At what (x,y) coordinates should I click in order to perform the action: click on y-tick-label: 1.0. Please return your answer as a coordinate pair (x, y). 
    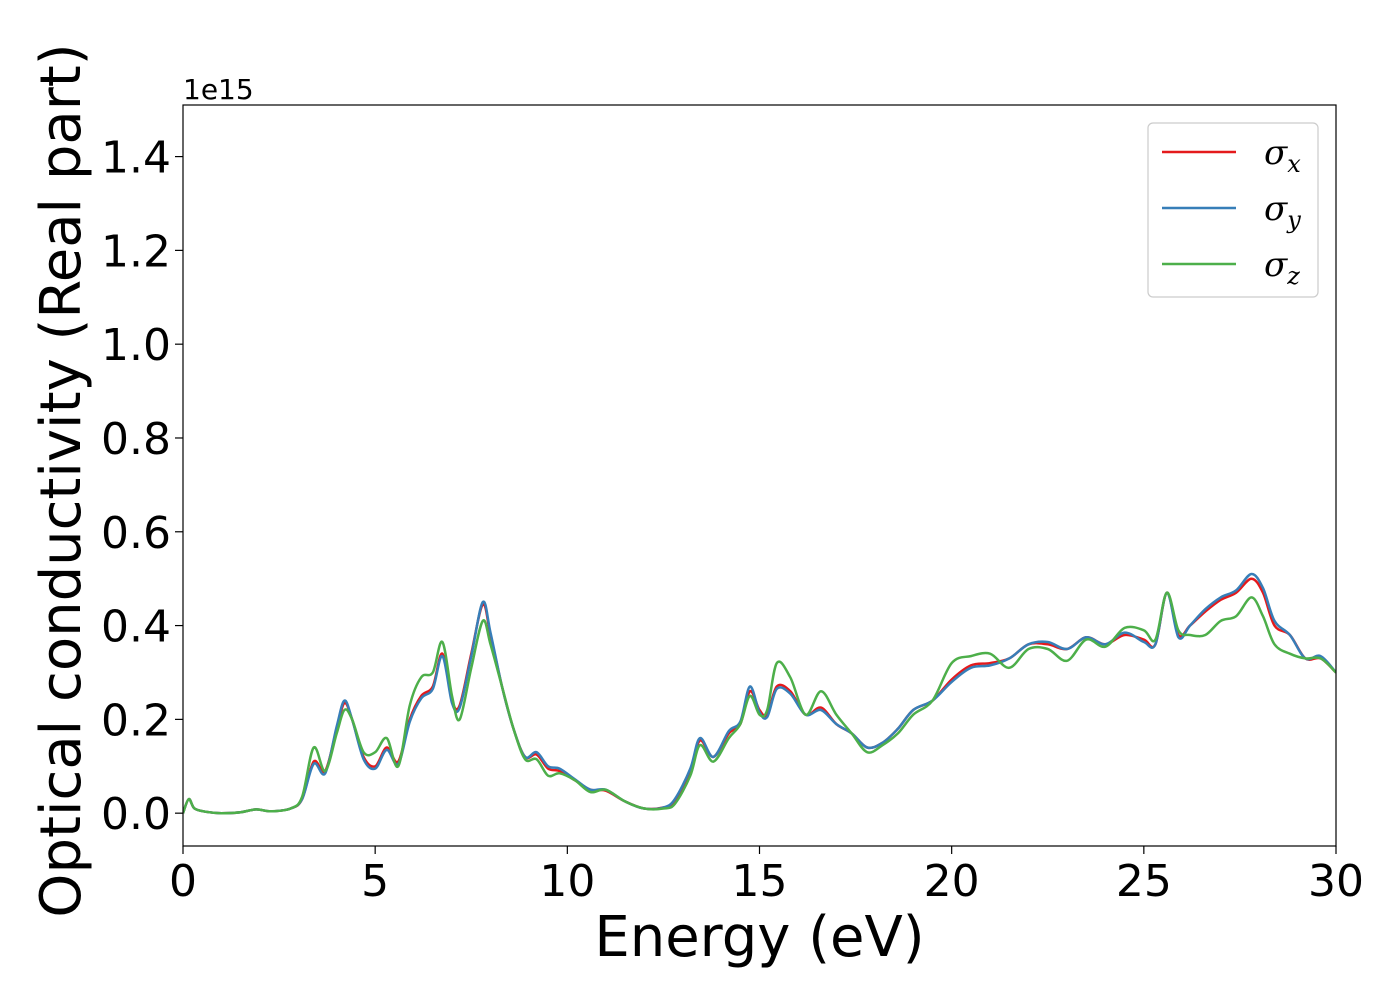
    Looking at the image, I should click on (136, 345).